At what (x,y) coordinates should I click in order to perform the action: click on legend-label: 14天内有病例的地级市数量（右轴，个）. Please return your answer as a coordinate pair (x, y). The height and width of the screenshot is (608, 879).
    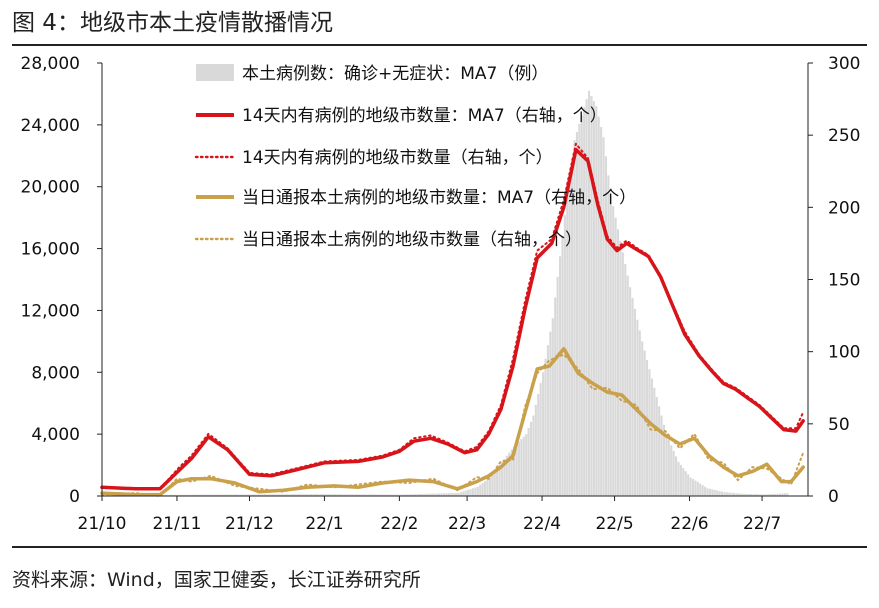
    Looking at the image, I should click on (397, 158).